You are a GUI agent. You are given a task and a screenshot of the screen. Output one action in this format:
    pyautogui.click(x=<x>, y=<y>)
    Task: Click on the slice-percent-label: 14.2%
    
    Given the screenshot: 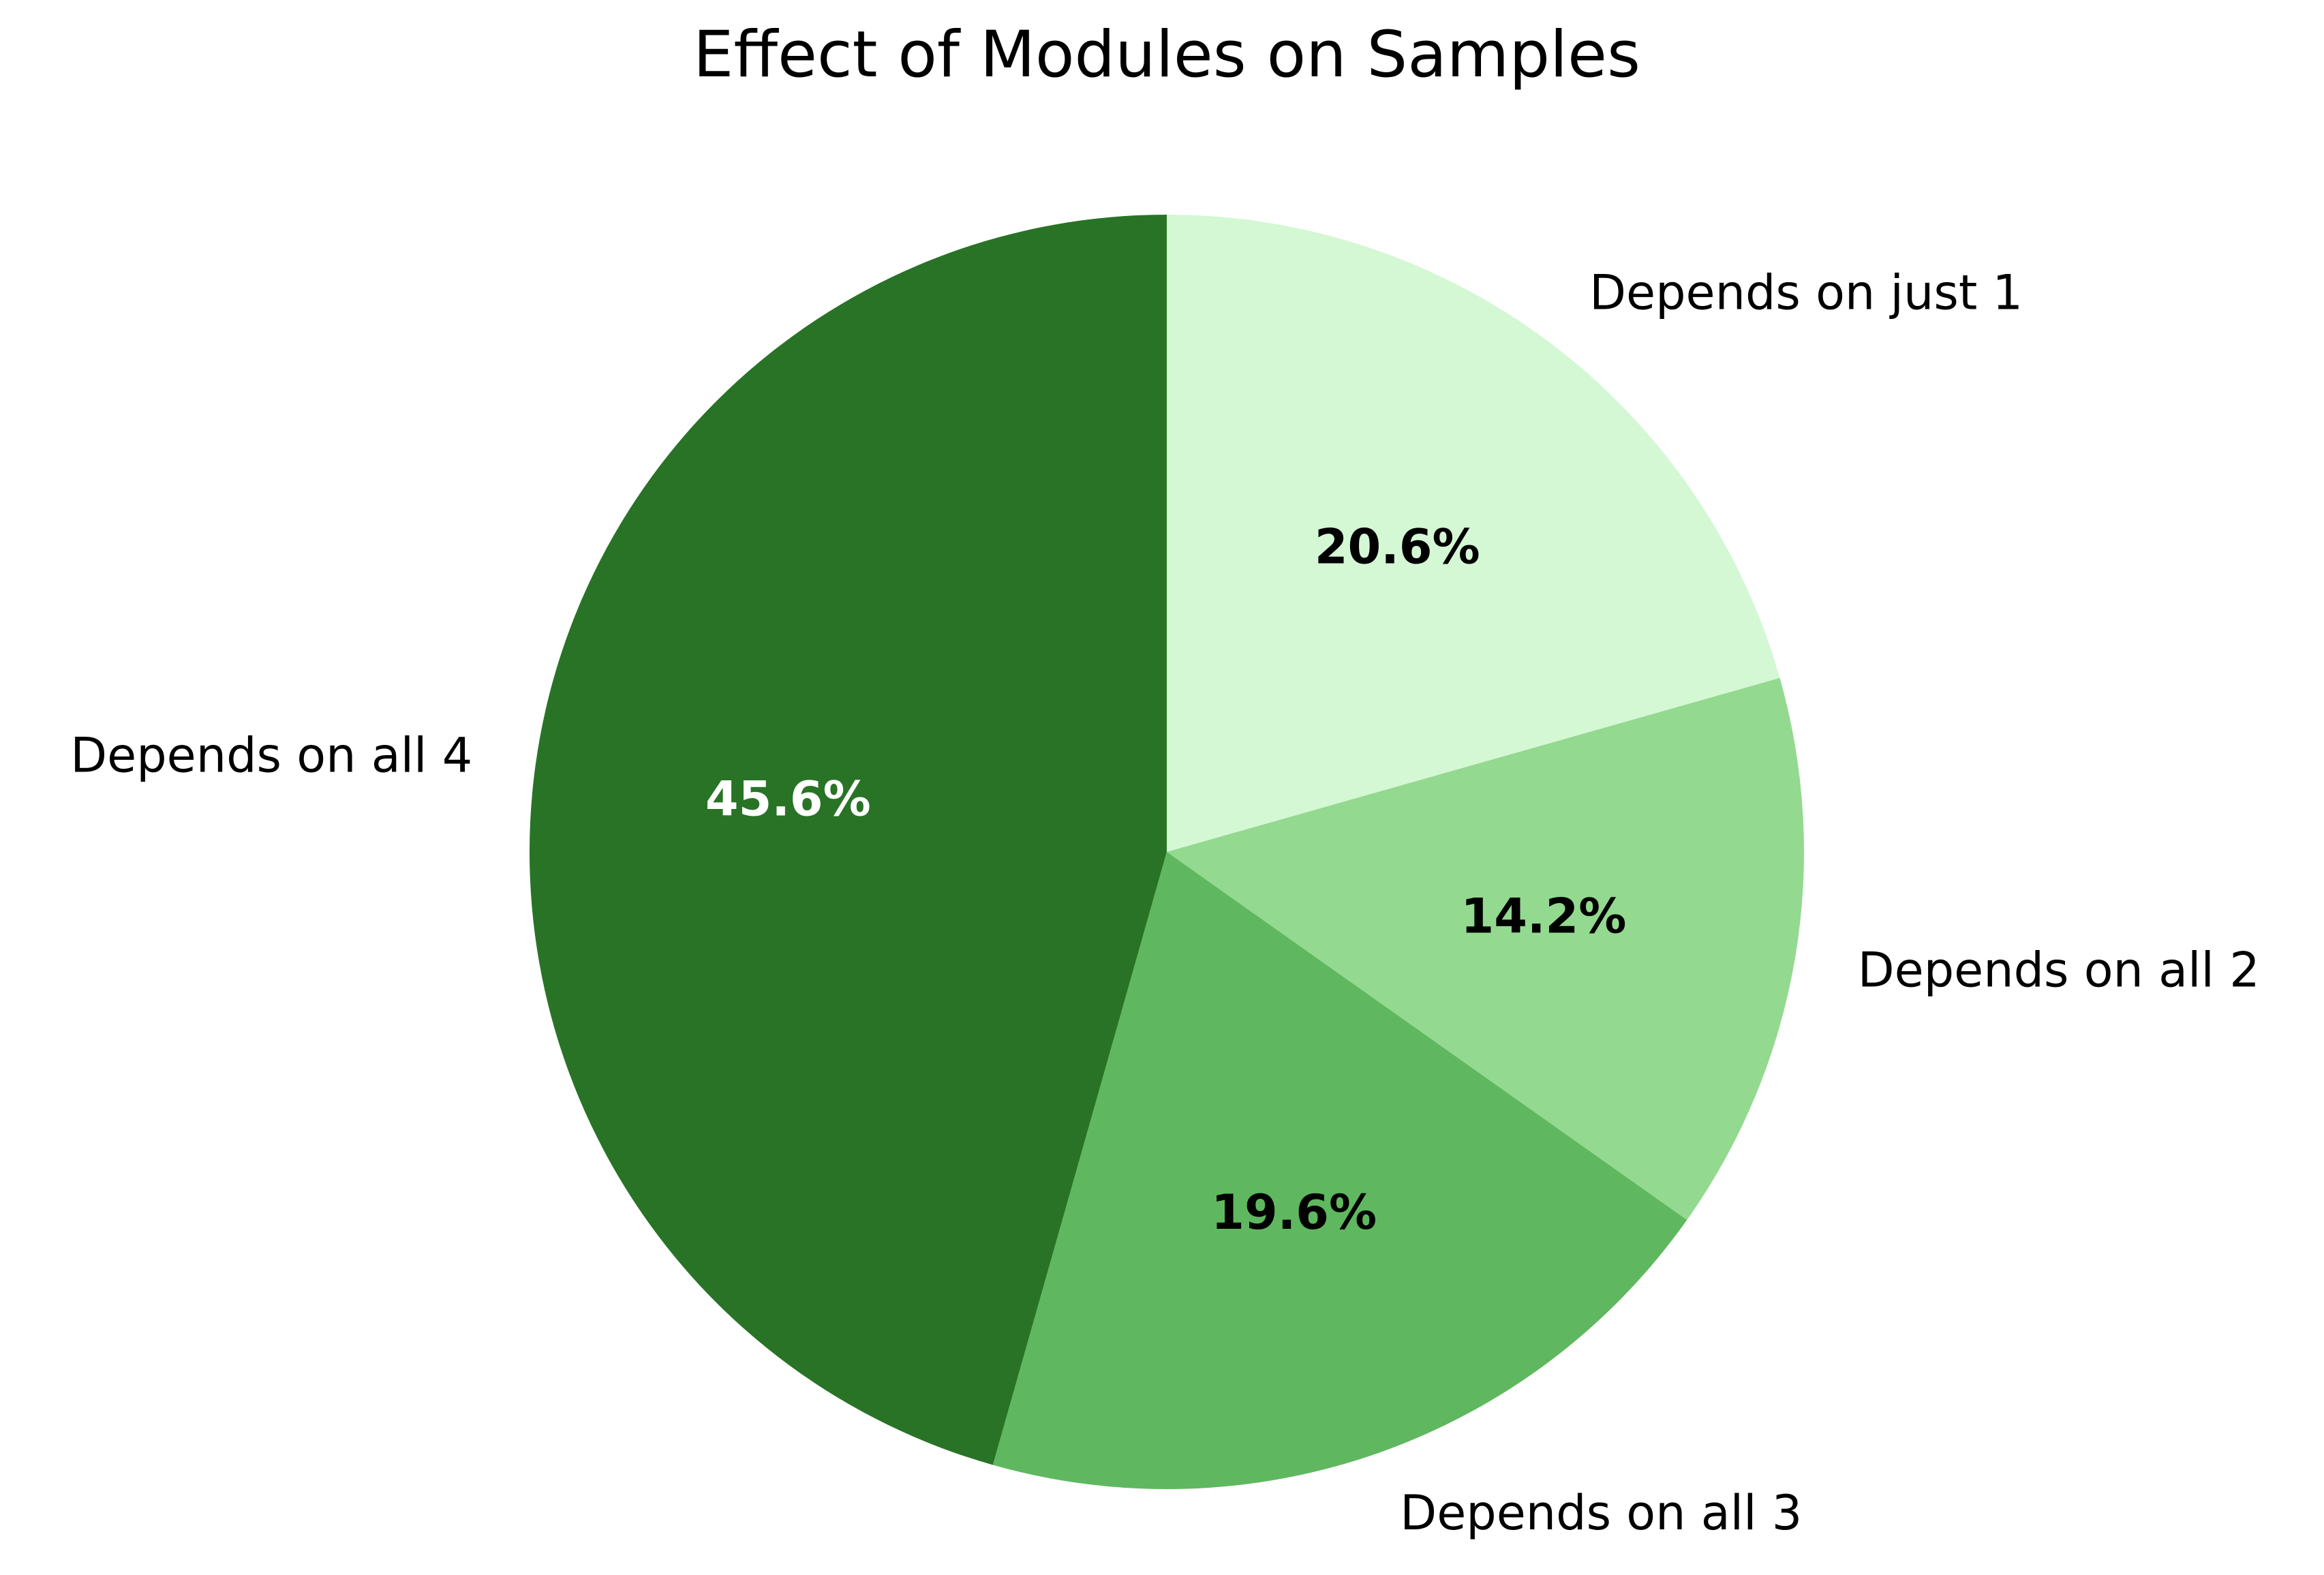 What is the action you would take?
    pyautogui.click(x=1544, y=917)
    